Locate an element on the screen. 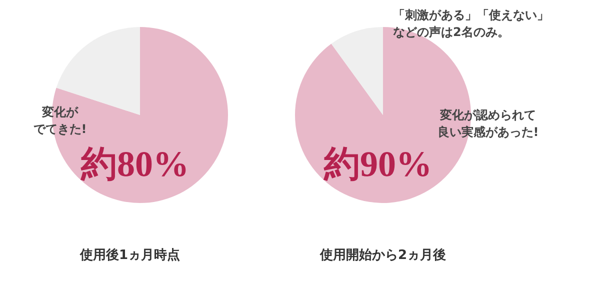  data-label: 約80% is located at coordinates (134, 164).